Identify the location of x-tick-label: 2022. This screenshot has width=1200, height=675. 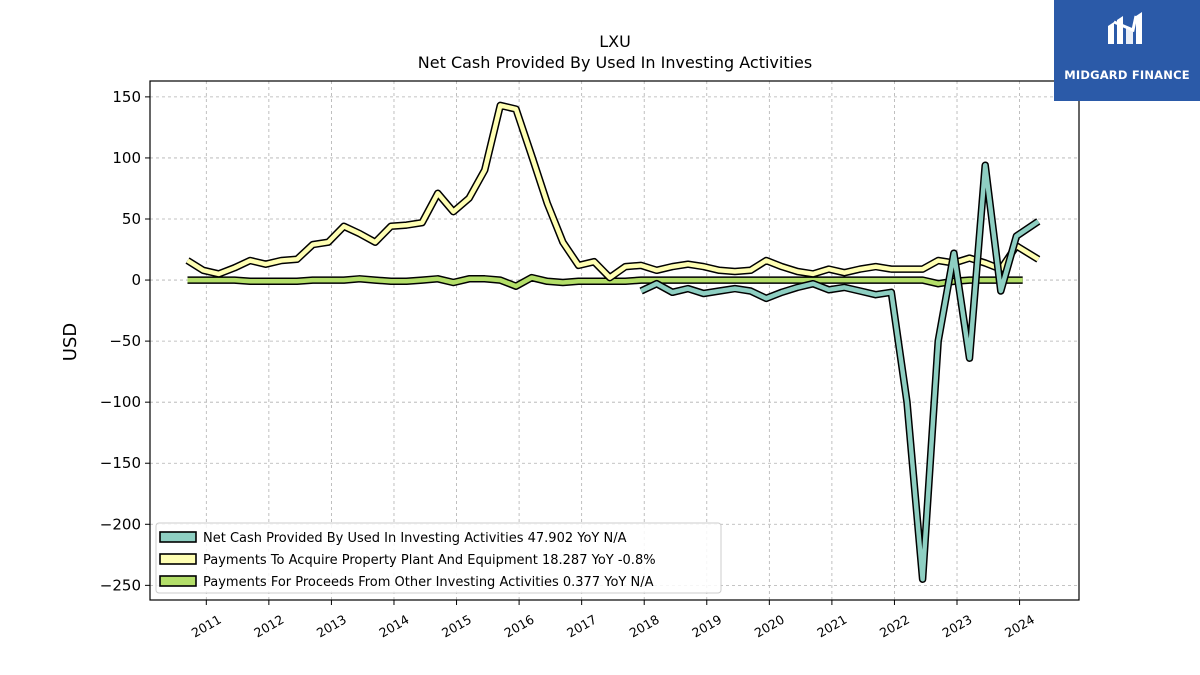
(894, 626).